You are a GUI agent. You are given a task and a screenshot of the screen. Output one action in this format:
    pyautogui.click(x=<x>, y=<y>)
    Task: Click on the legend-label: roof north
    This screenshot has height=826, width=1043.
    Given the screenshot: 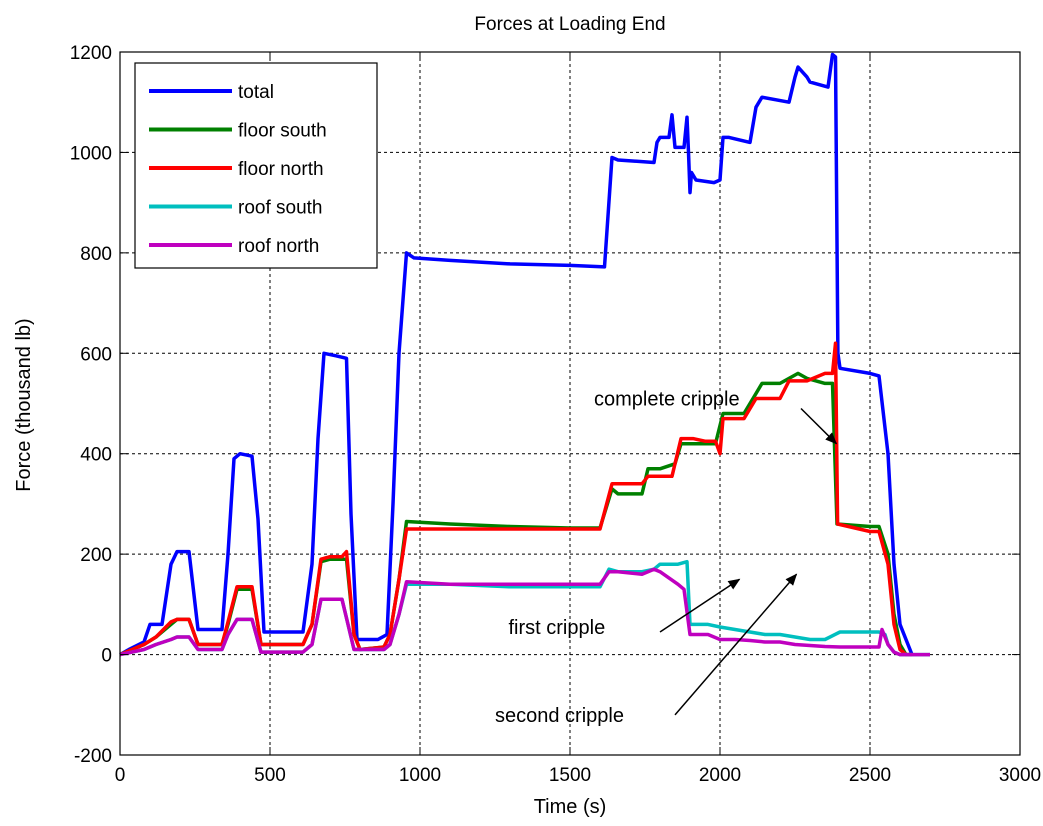 What is the action you would take?
    pyautogui.click(x=278, y=246)
    